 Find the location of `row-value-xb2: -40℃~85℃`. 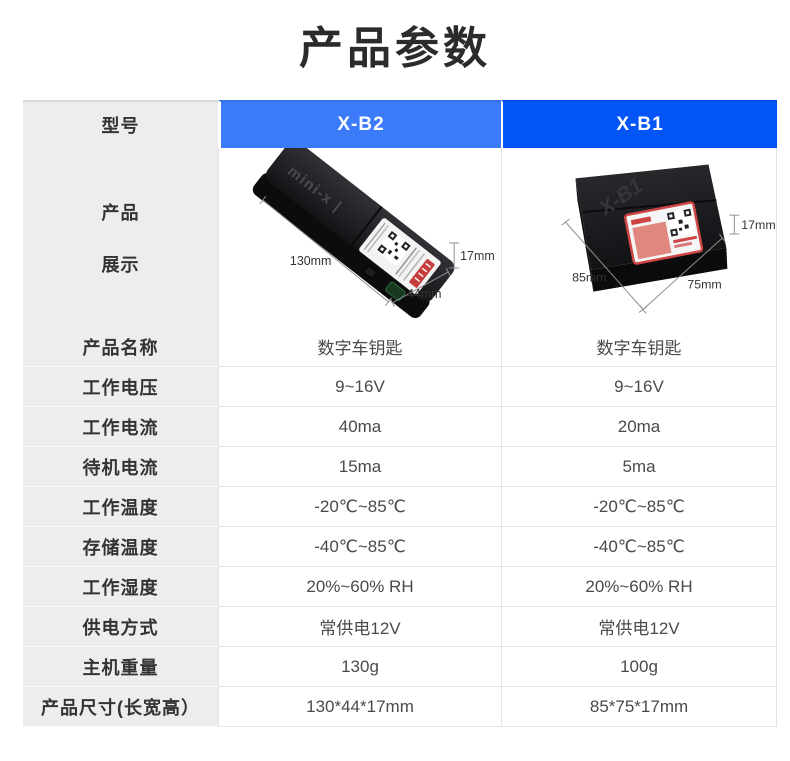

row-value-xb2: -40℃~85℃ is located at coordinates (359, 547).